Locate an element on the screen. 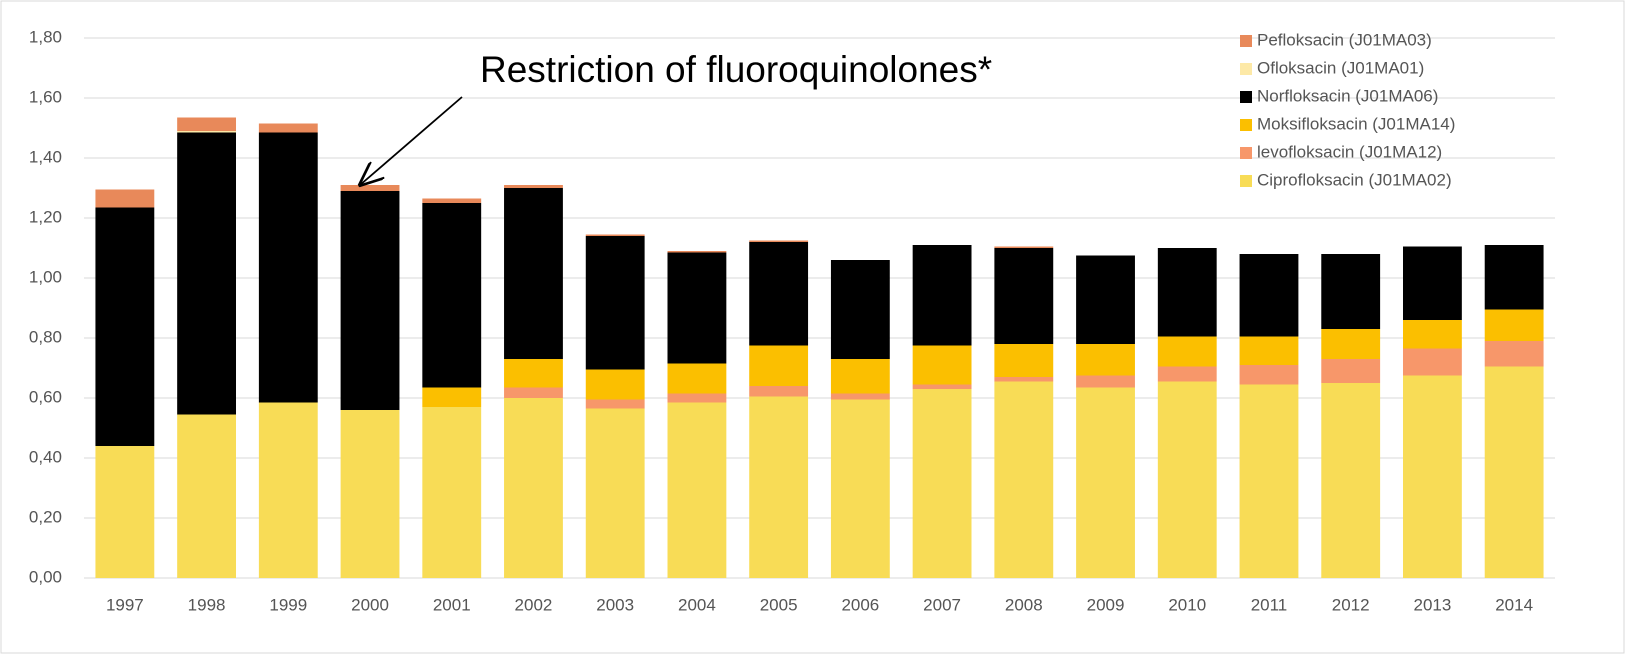  x-tick-label: 1999 is located at coordinates (288, 604).